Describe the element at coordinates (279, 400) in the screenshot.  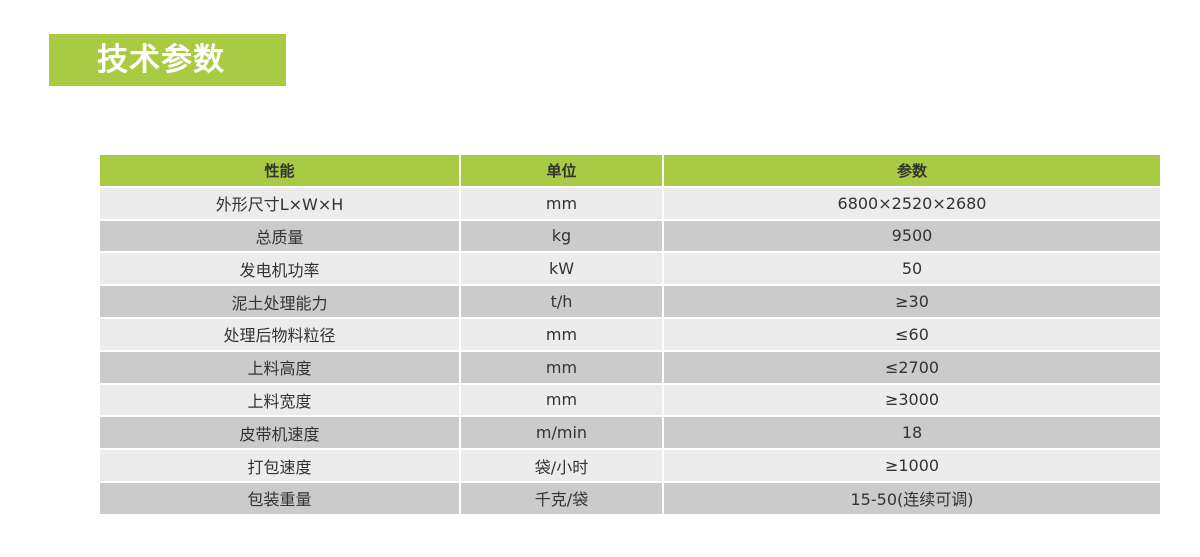
I see `cell-performance: 上料宽度` at that location.